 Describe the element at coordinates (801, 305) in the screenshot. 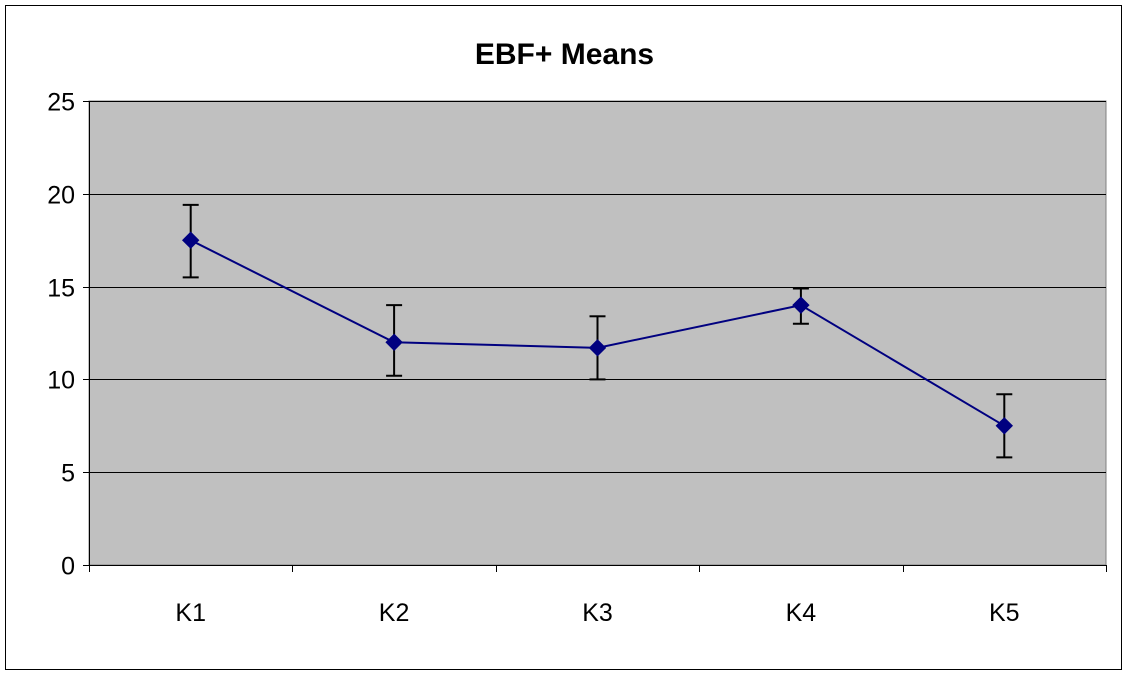

I see `data-point-k4` at that location.